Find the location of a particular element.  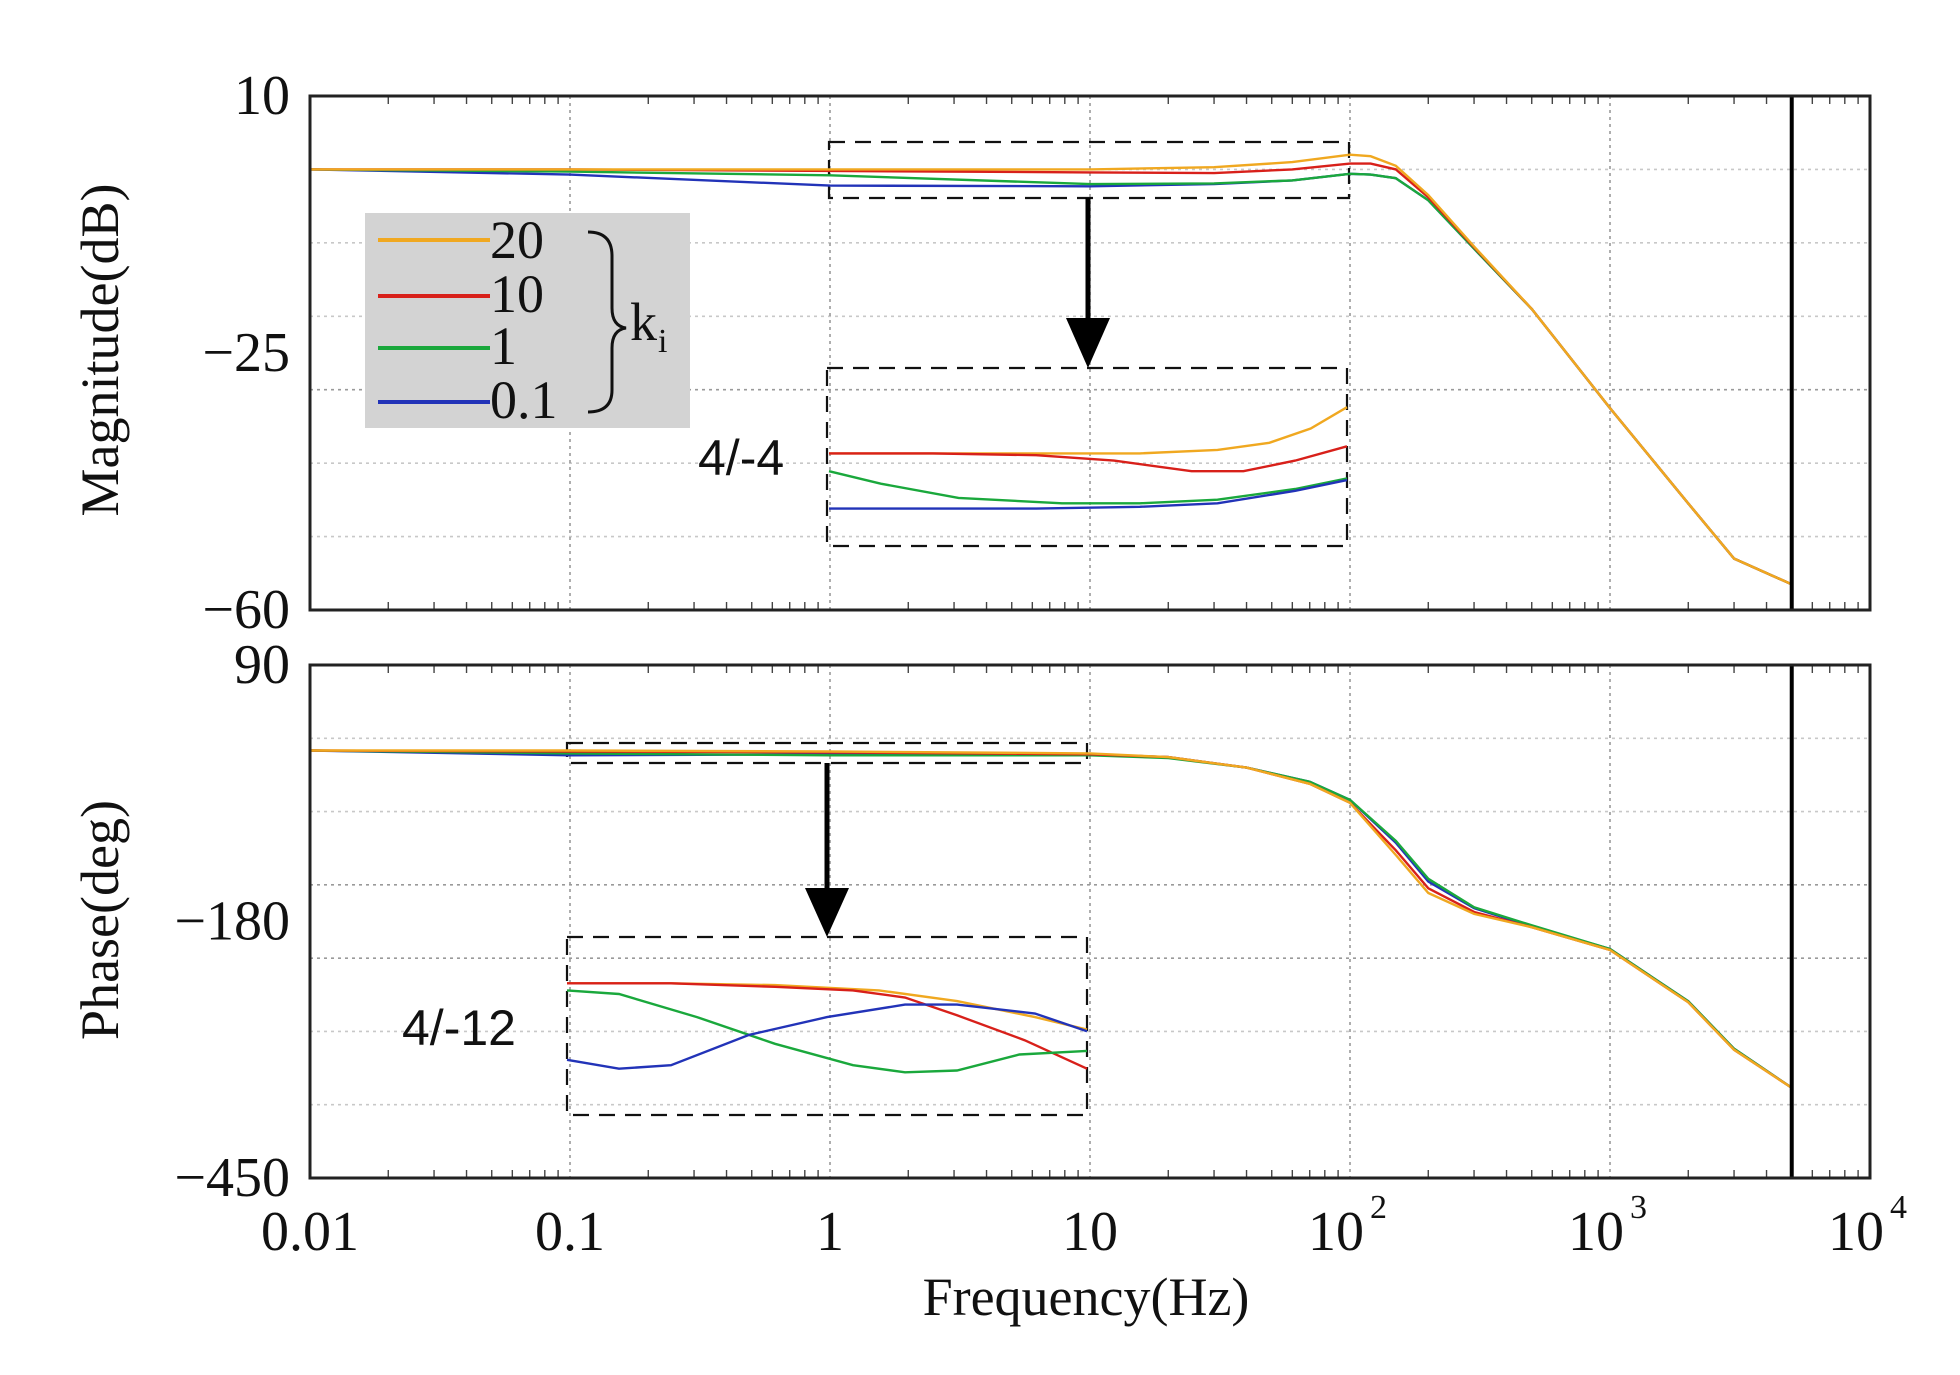

y-tick-label: −60 is located at coordinates (246, 610).